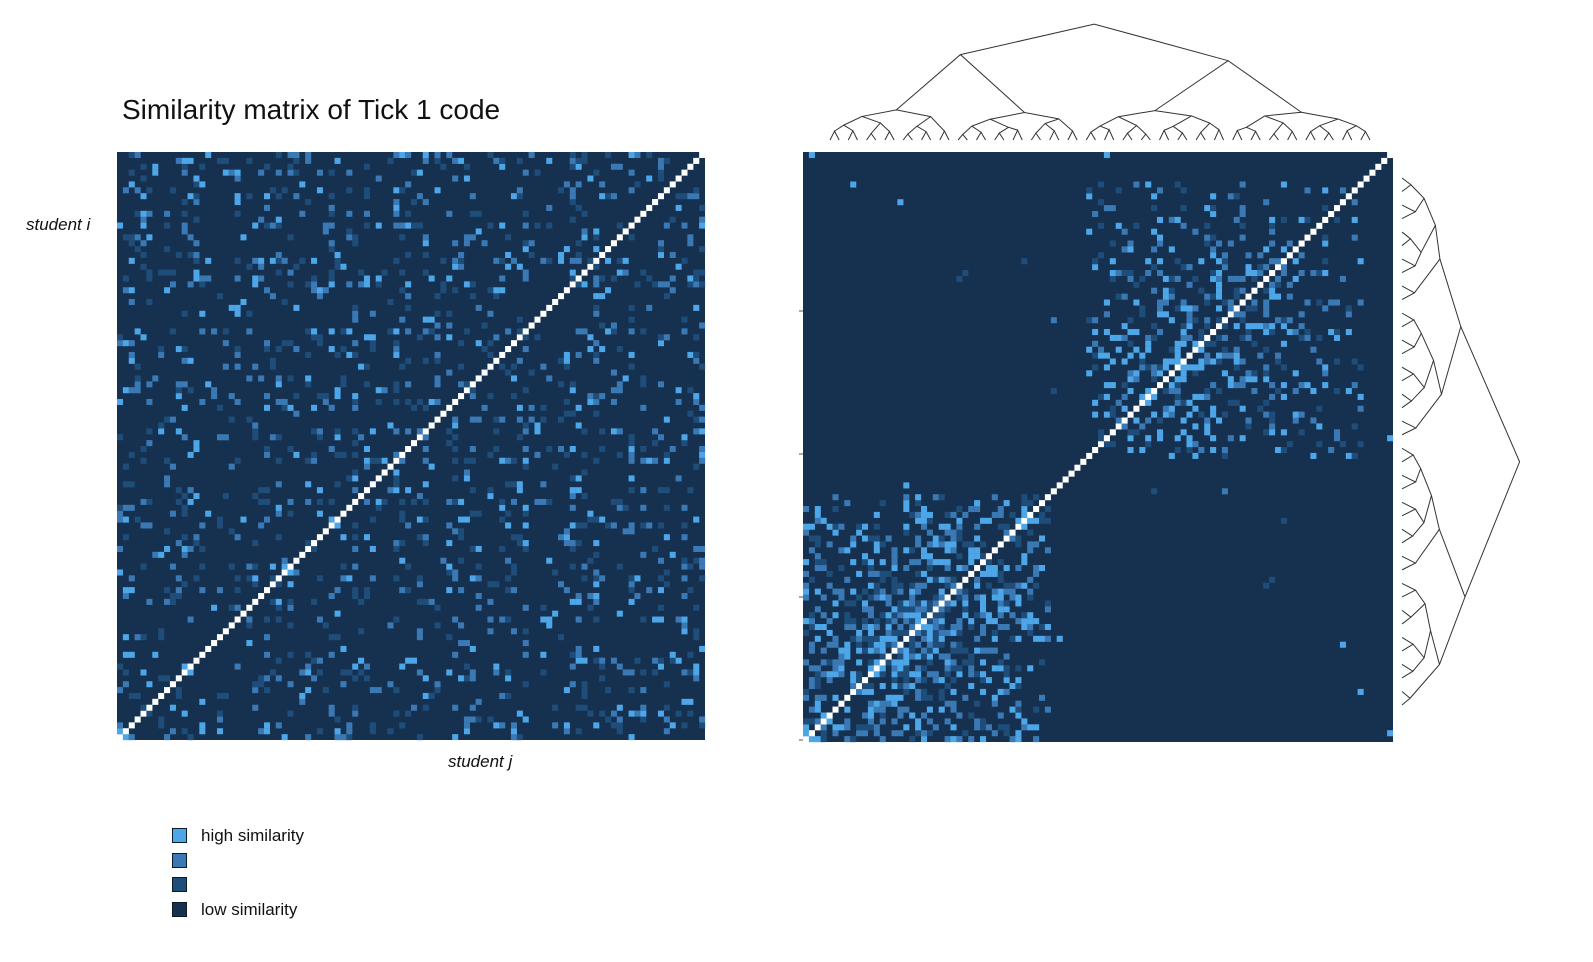 The width and height of the screenshot is (1593, 962). What do you see at coordinates (252, 835) in the screenshot?
I see `legend-label: high similarity` at bounding box center [252, 835].